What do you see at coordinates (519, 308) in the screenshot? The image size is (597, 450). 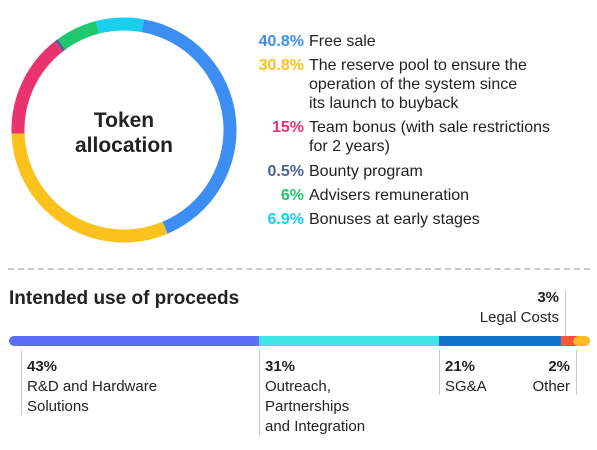 I see `bar-label: 3% Legal Costs` at bounding box center [519, 308].